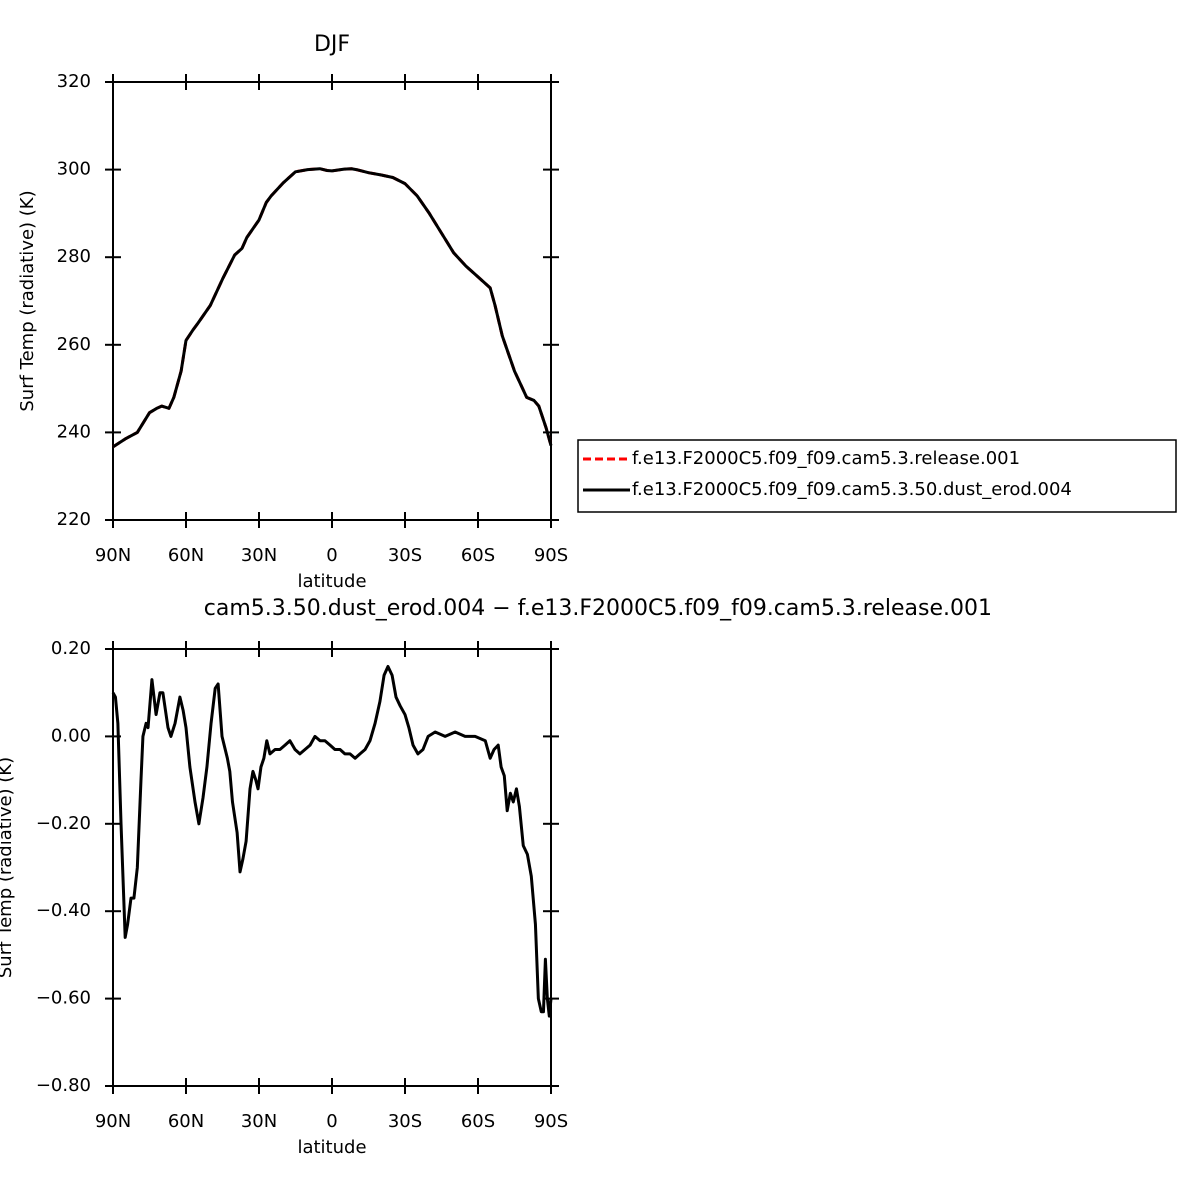 The image size is (1194, 1191). I want to click on y-tick-label: 0.20, so click(71, 648).